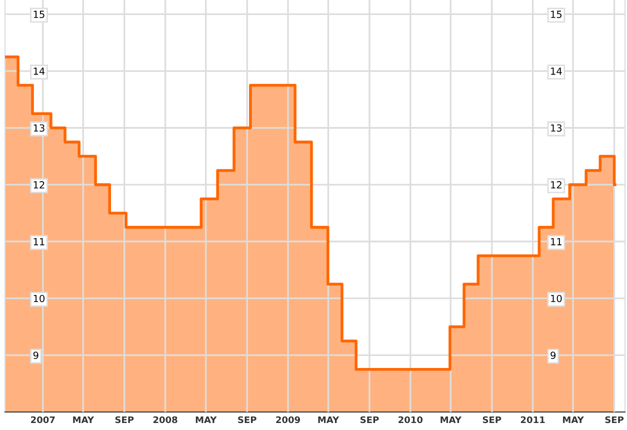 The width and height of the screenshot is (627, 430). I want to click on y-tick-label: 13, so click(39, 128).